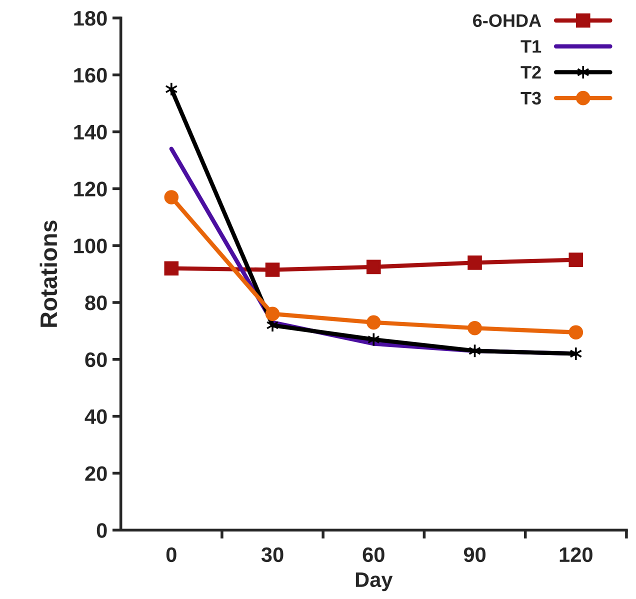 The height and width of the screenshot is (599, 636). What do you see at coordinates (101, 530) in the screenshot?
I see `y-tick-label: 0` at bounding box center [101, 530].